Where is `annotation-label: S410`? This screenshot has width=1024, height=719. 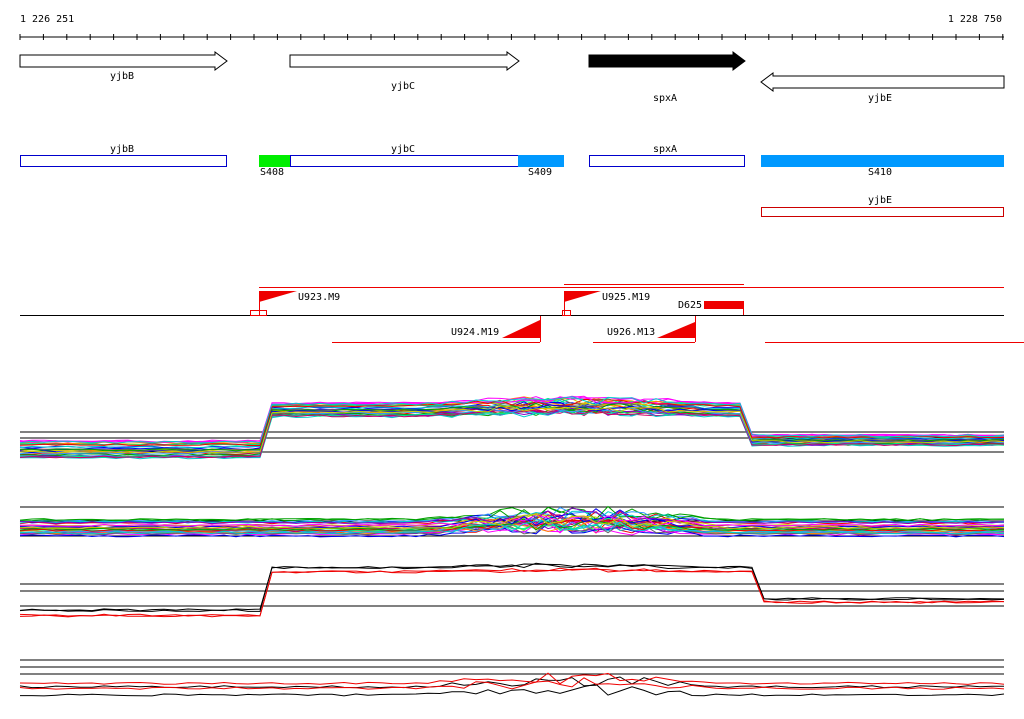
annotation-label: S410 is located at coordinates (880, 172).